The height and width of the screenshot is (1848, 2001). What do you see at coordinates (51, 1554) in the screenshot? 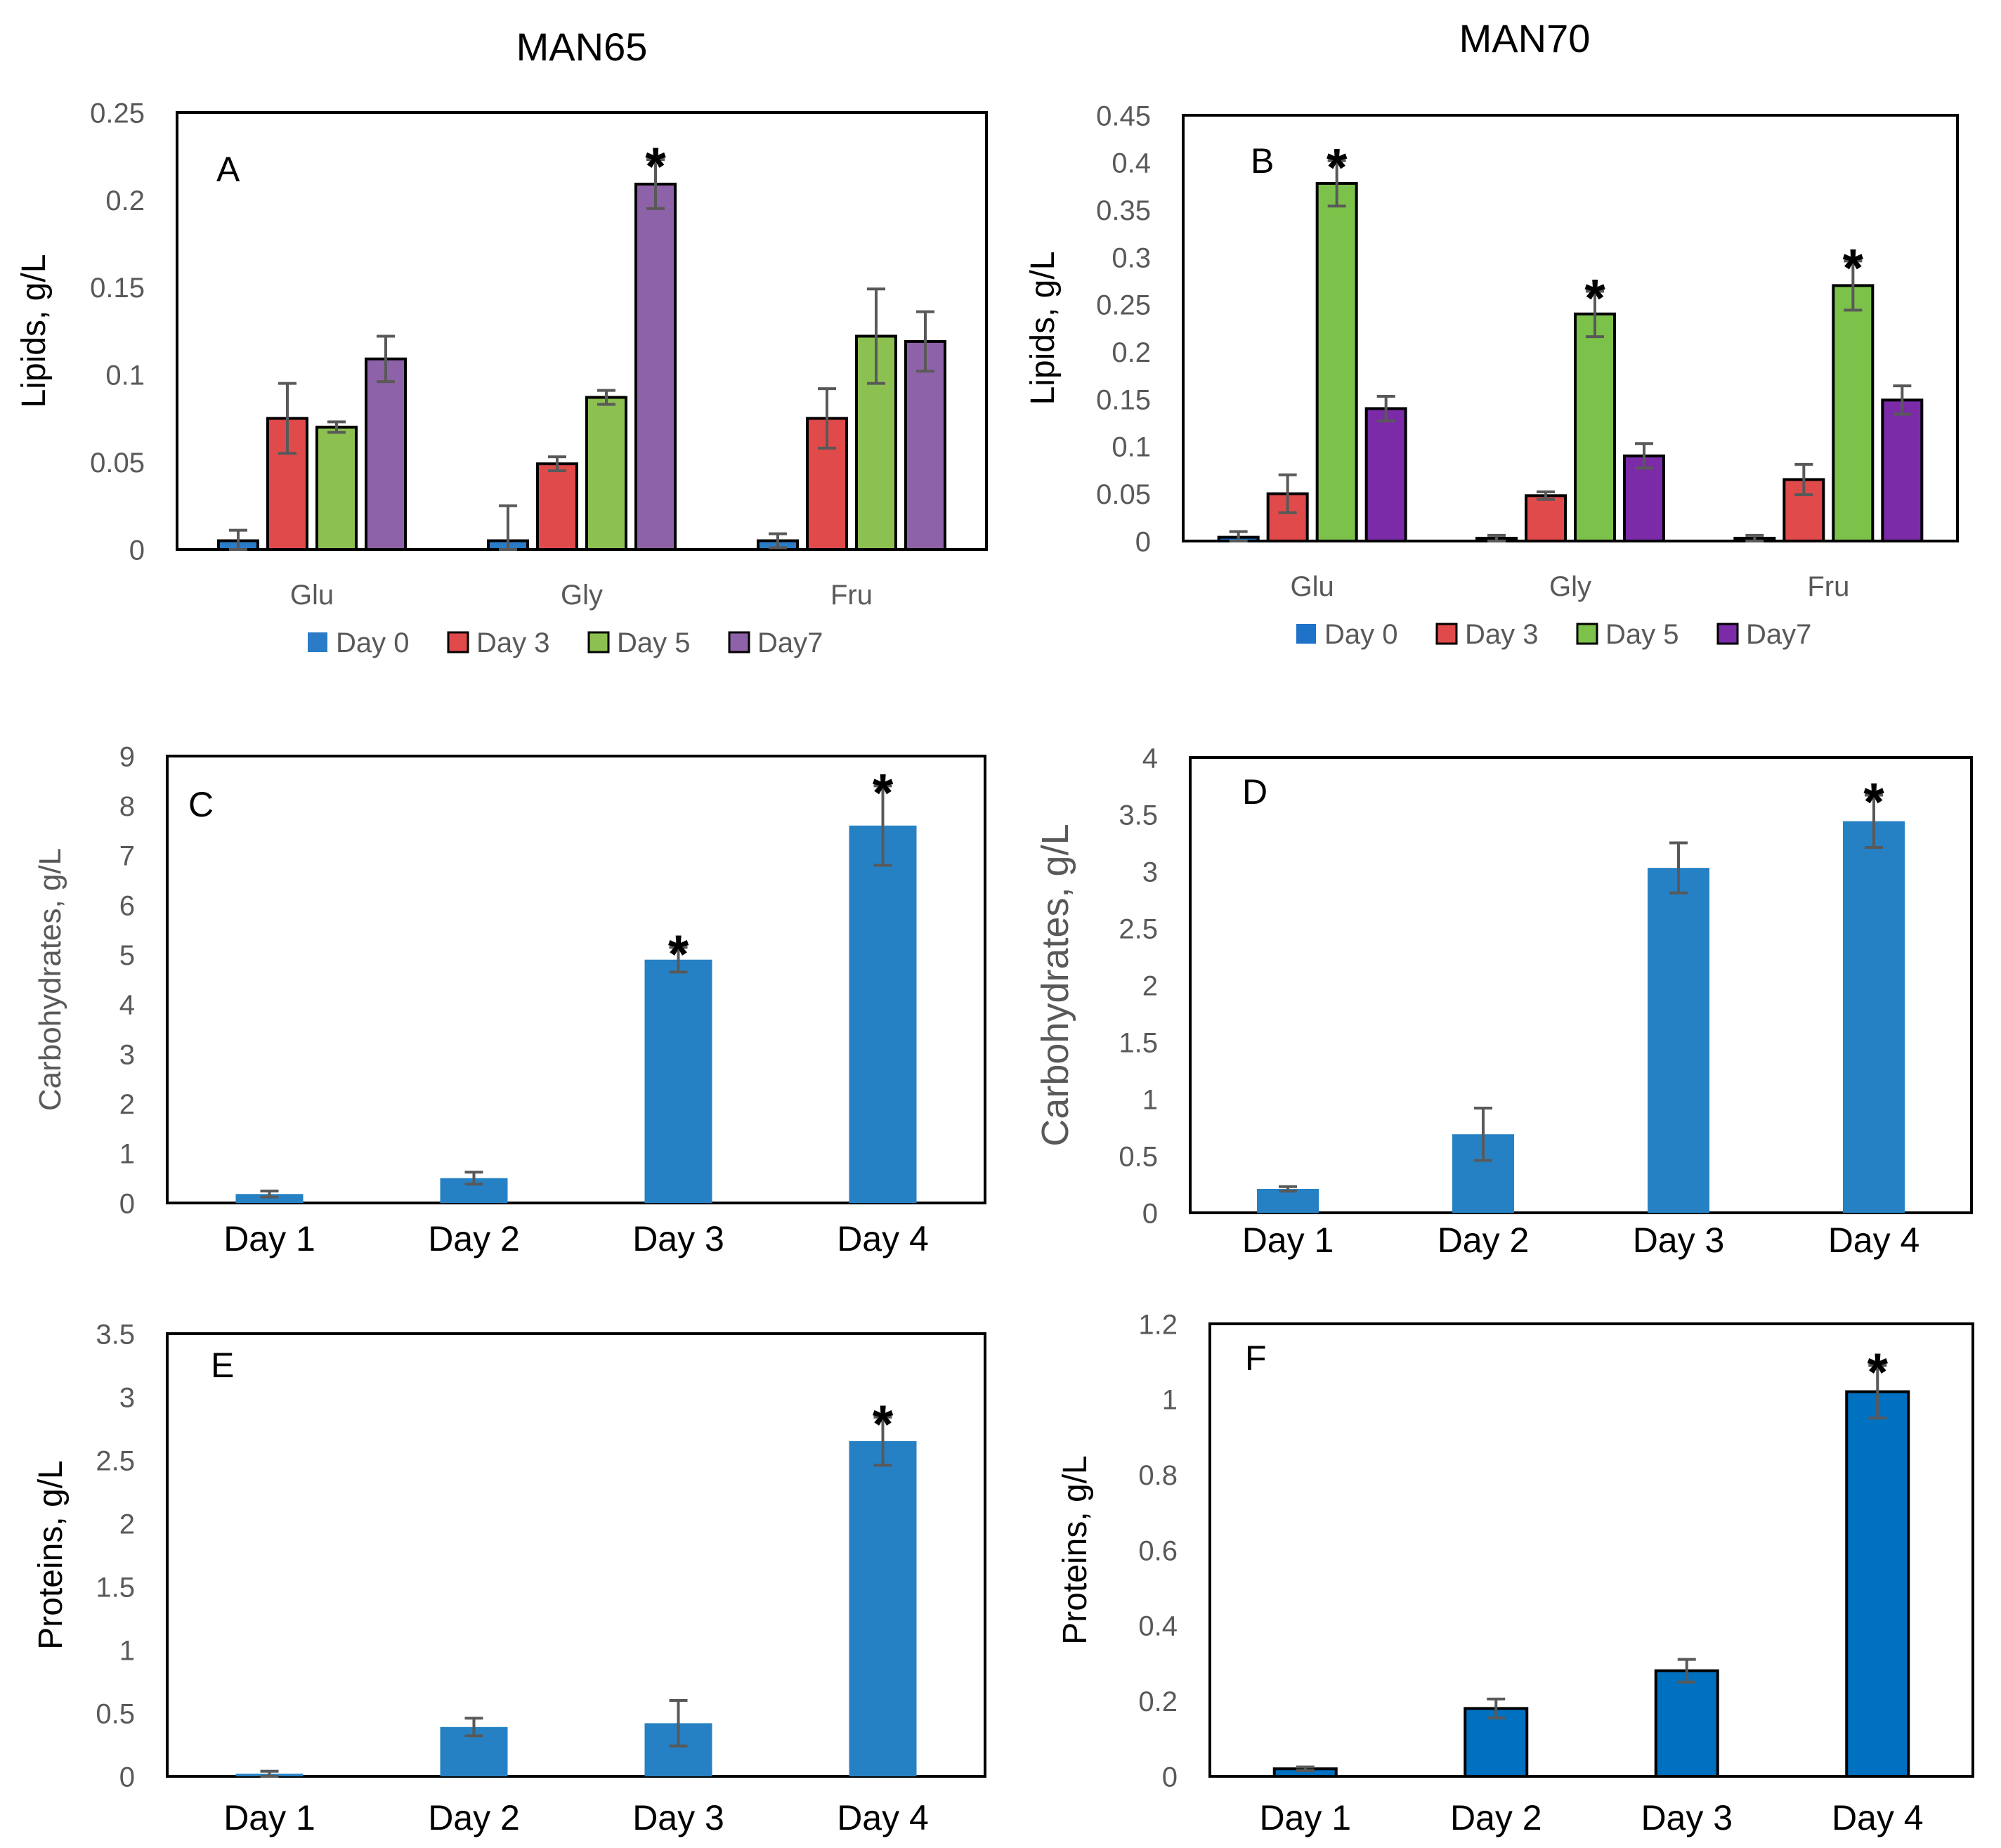
I see `y-axis-title: Proteins, g/L` at bounding box center [51, 1554].